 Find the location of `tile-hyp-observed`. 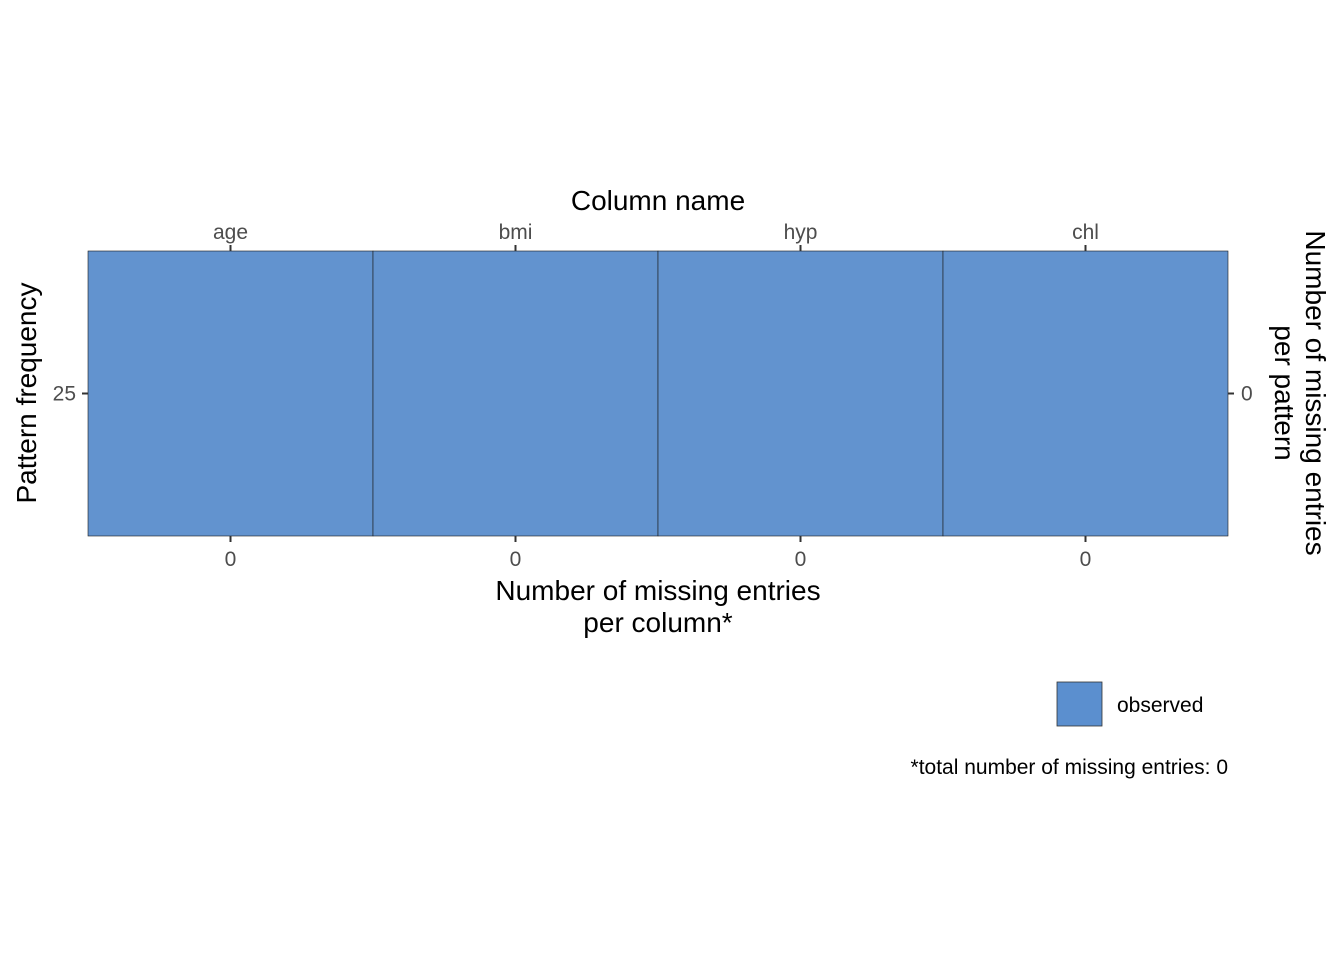

tile-hyp-observed is located at coordinates (800, 393).